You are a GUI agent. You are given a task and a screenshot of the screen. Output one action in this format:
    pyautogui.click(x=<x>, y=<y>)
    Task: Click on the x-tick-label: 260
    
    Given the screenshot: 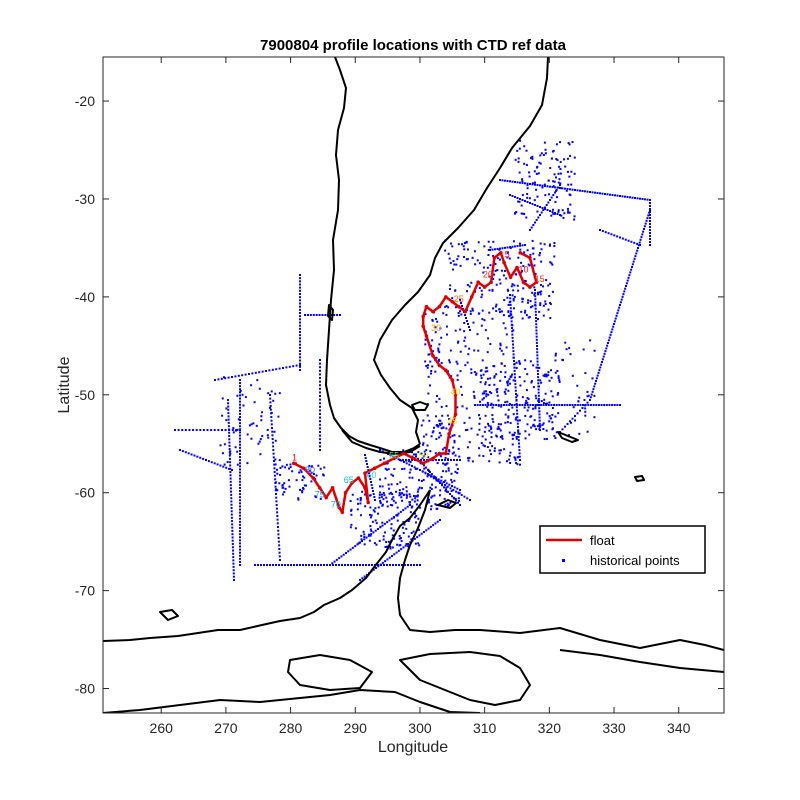 What is the action you would take?
    pyautogui.click(x=162, y=728)
    